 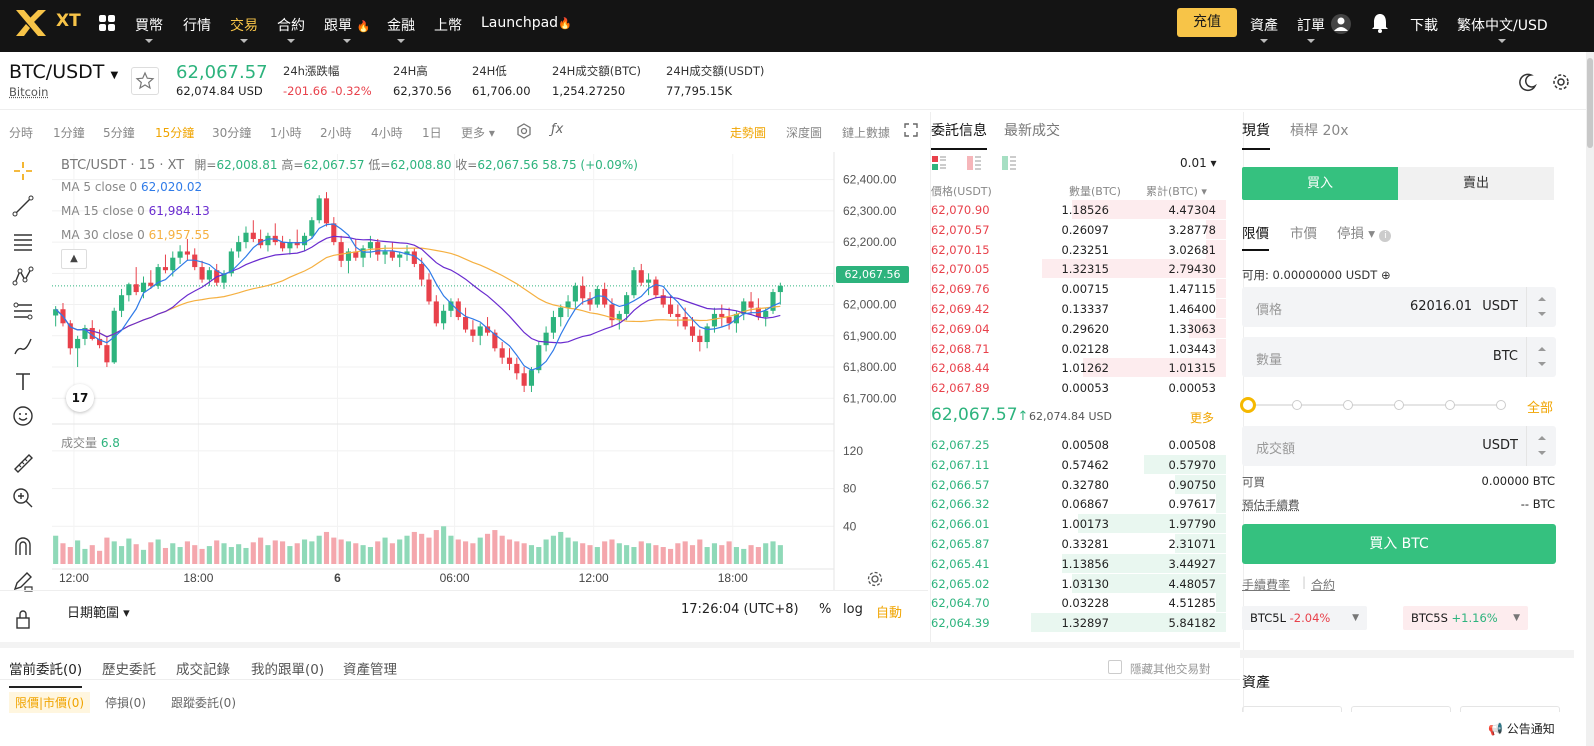 I want to click on amount-slider-track, so click(x=1374, y=405).